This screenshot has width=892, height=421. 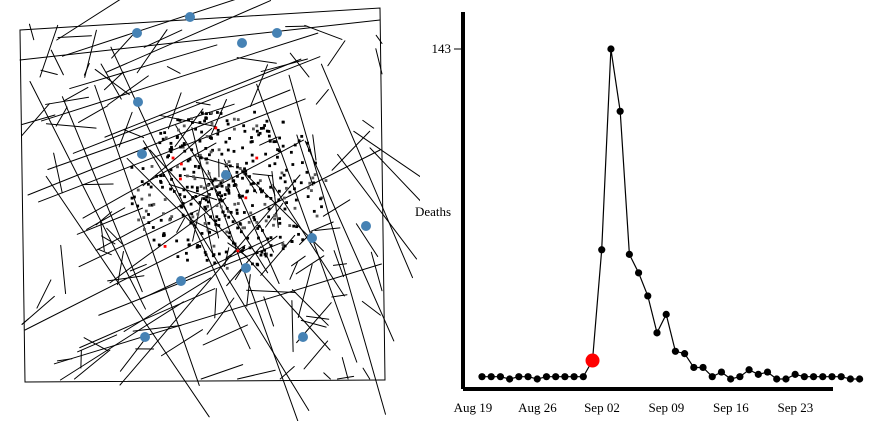 I want to click on x-tick-label: Sep 16, so click(x=731, y=407).